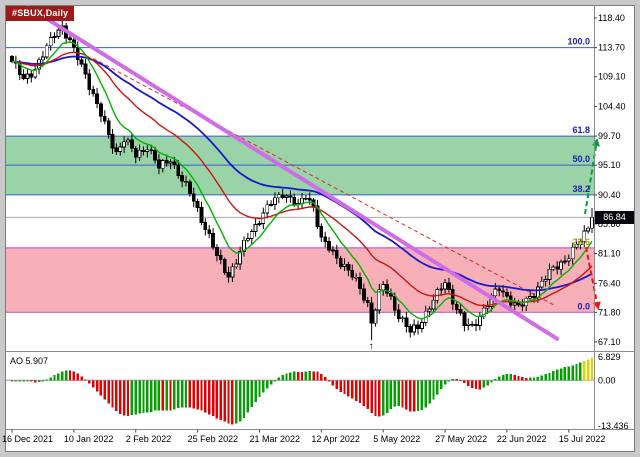 The height and width of the screenshot is (457, 640). Describe the element at coordinates (300, 280) in the screenshot. I see `support-zone-red` at that location.